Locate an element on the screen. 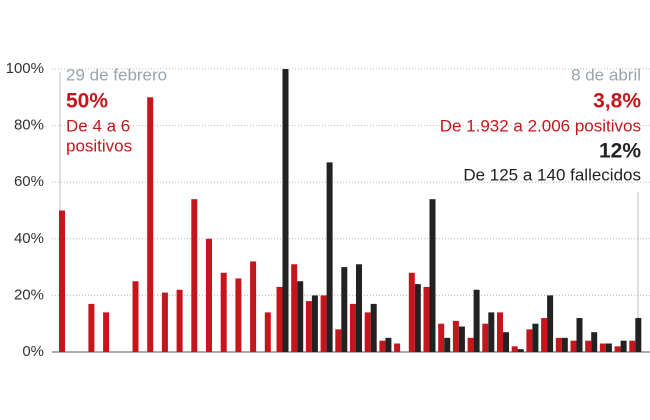 The width and height of the screenshot is (650, 420). annotation-text: positivos is located at coordinates (99, 145).